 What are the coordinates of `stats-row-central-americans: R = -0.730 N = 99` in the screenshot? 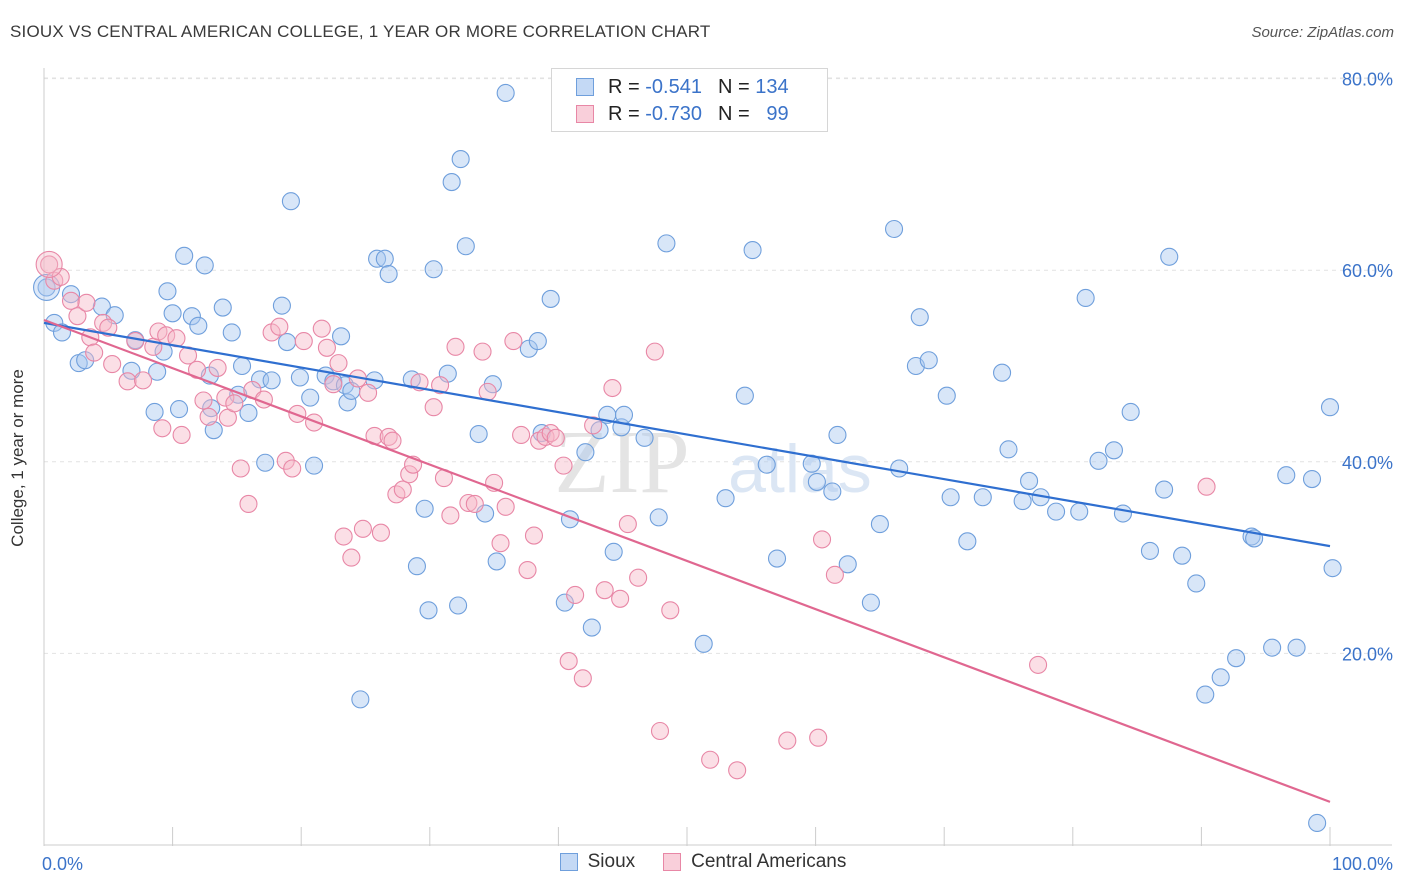 It's located at (682, 114).